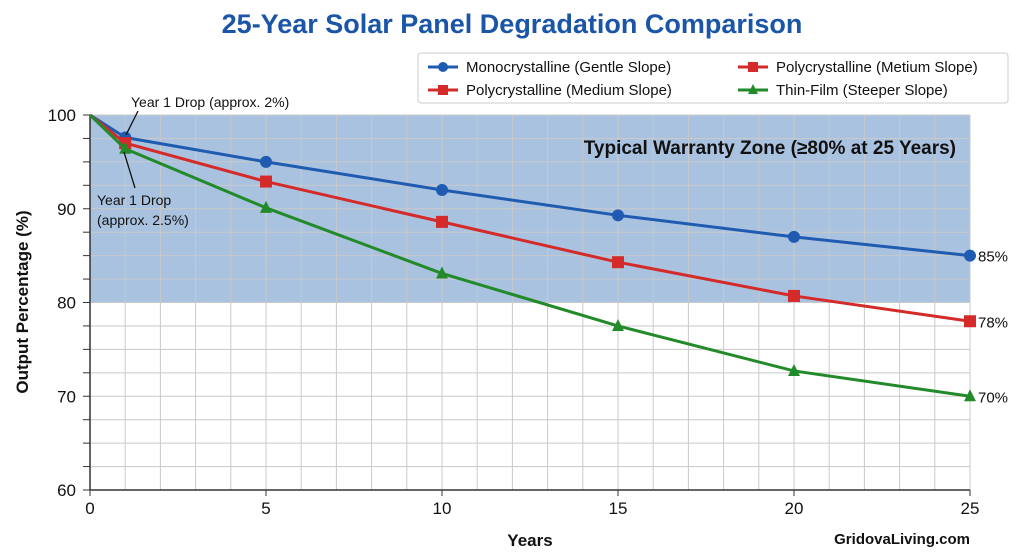 The height and width of the screenshot is (559, 1024). I want to click on x-tick-label: 0, so click(89, 508).